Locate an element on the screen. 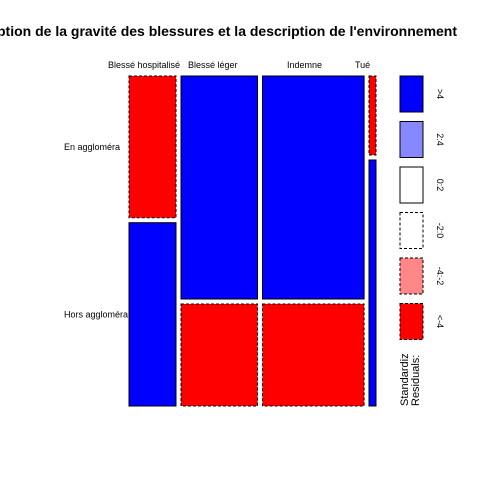 This screenshot has height=480, width=480. tile-blesse-leger-en-agglomeration is located at coordinates (219, 187).